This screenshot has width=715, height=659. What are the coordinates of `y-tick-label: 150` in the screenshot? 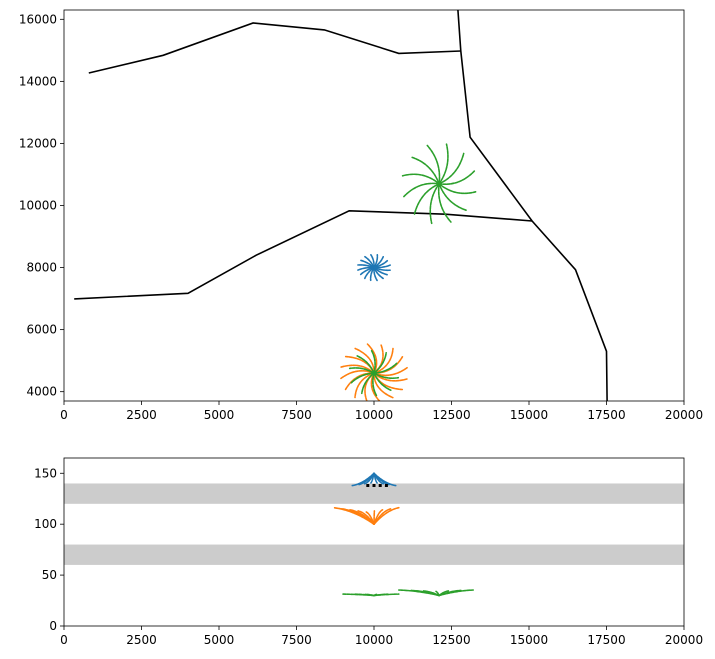 It's located at (45, 473).